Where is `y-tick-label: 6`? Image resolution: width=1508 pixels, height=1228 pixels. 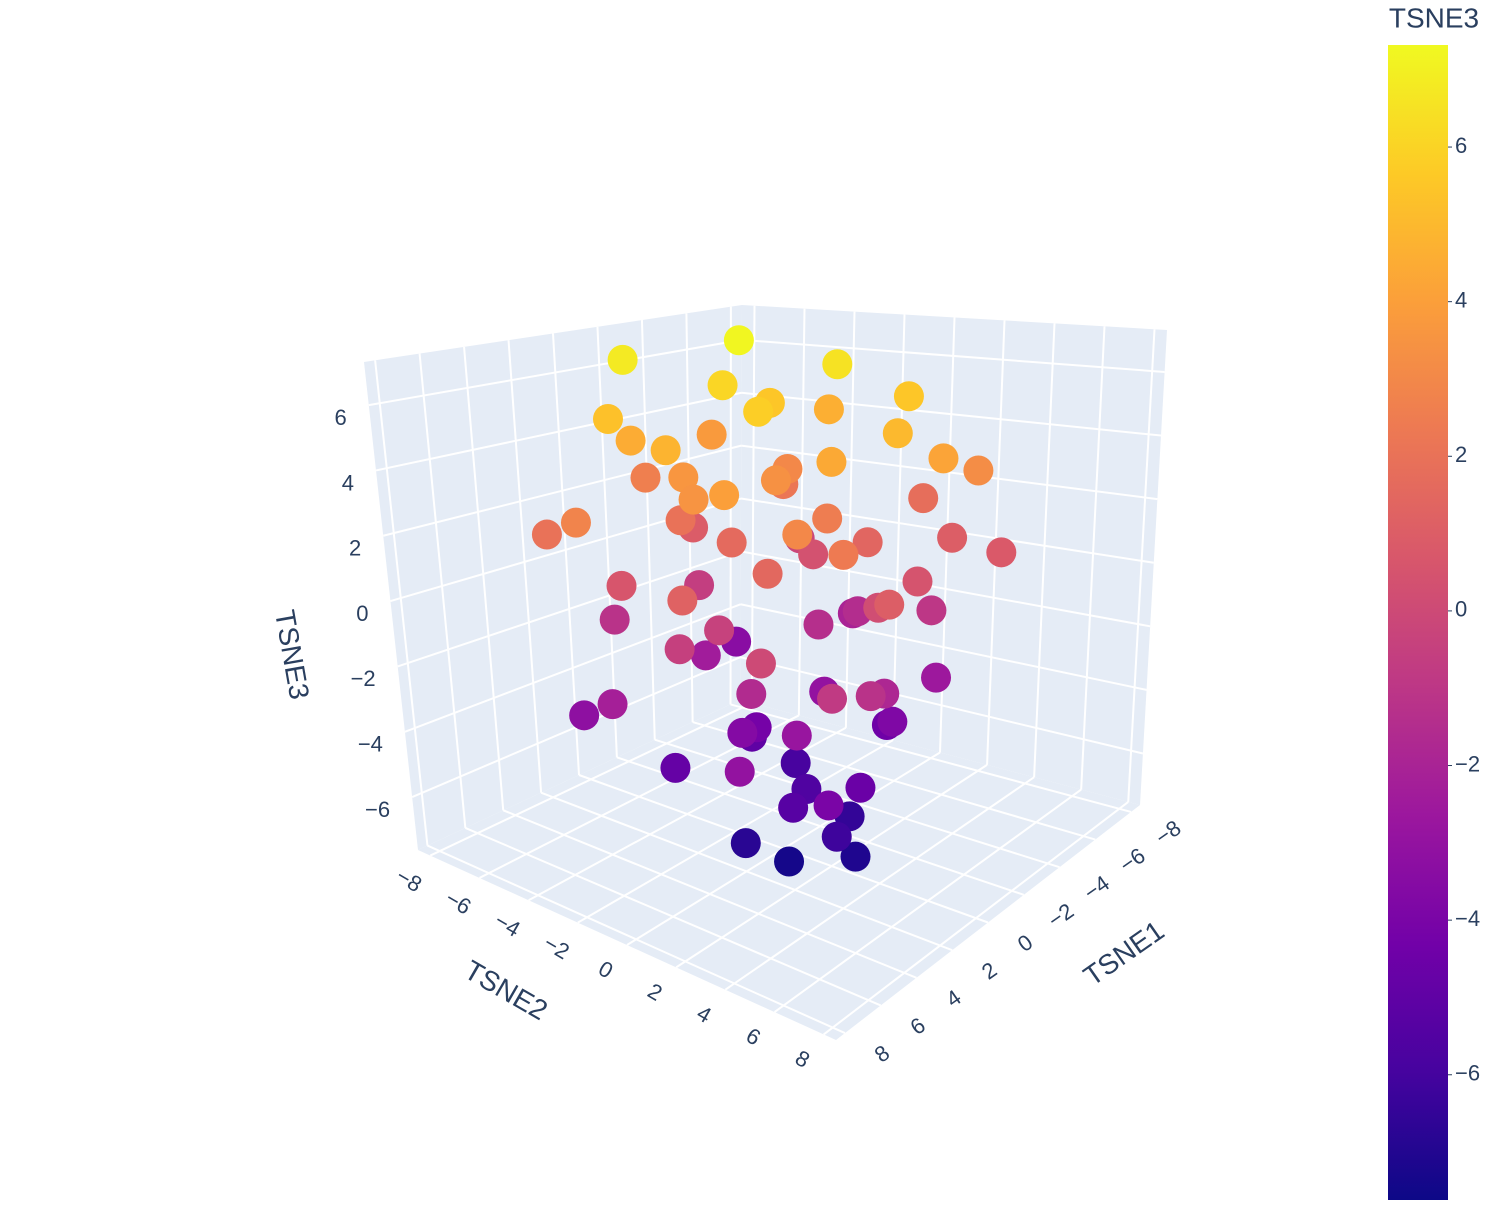 y-tick-label: 6 is located at coordinates (753, 1037).